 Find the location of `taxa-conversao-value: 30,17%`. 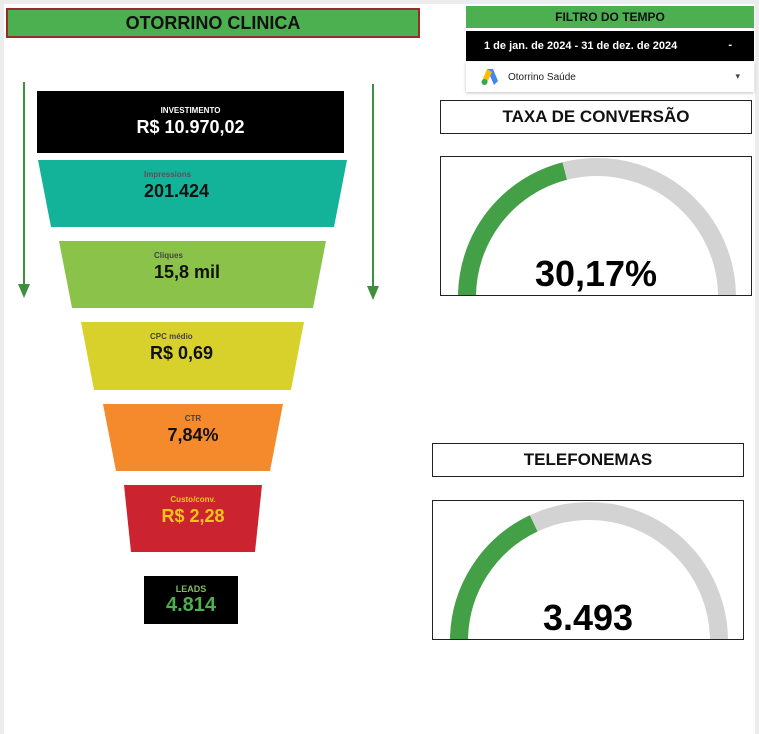

taxa-conversao-value: 30,17% is located at coordinates (596, 273).